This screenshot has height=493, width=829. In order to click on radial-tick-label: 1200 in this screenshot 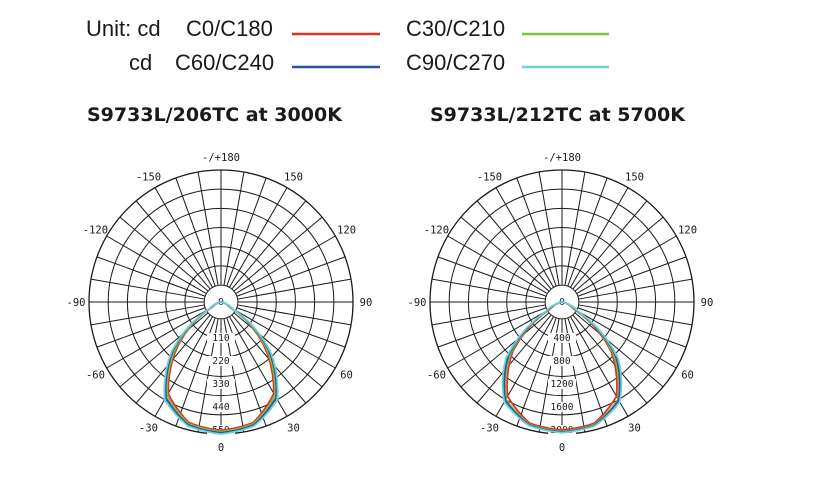, I will do `click(562, 384)`.